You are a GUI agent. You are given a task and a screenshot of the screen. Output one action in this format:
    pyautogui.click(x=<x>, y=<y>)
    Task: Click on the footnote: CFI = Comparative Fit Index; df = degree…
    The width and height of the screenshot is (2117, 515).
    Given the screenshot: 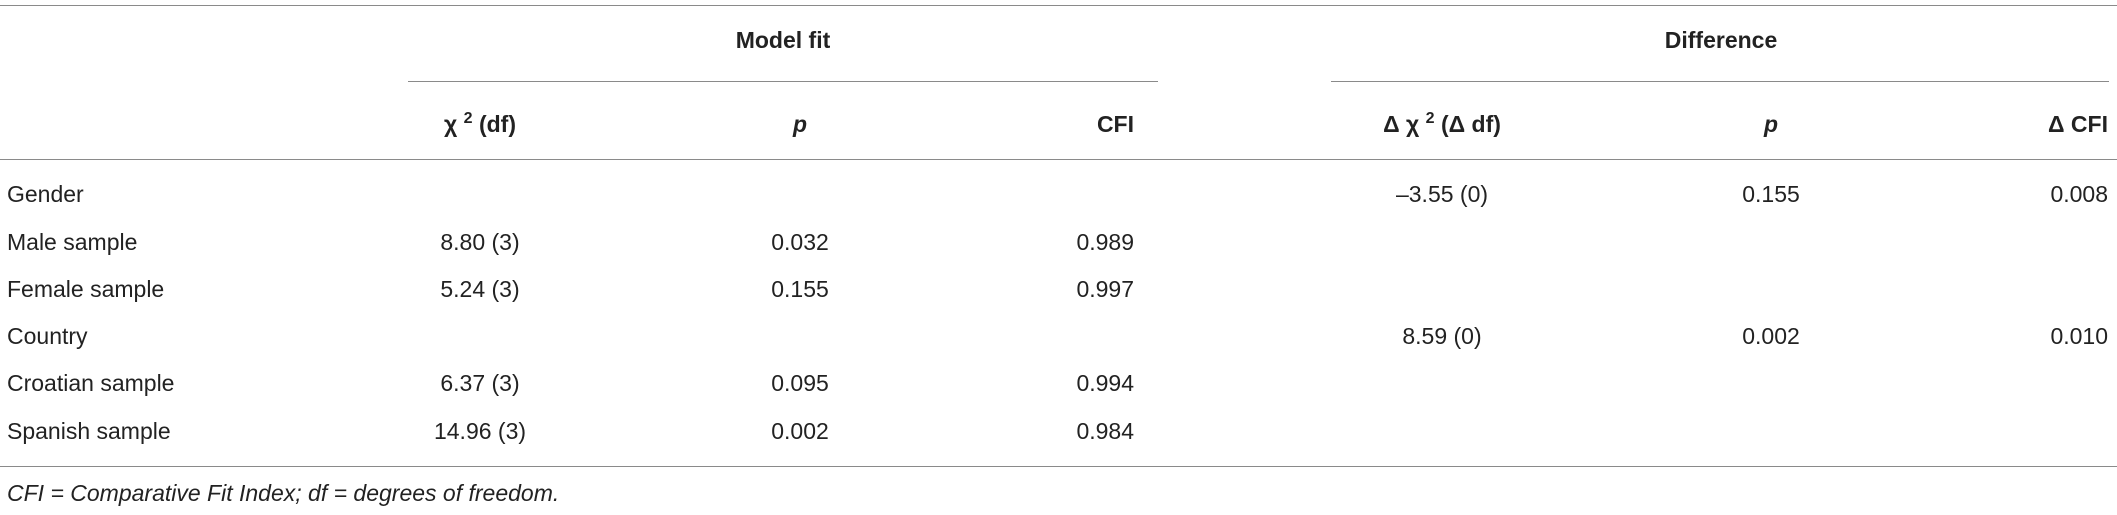 What is the action you would take?
    pyautogui.click(x=283, y=493)
    